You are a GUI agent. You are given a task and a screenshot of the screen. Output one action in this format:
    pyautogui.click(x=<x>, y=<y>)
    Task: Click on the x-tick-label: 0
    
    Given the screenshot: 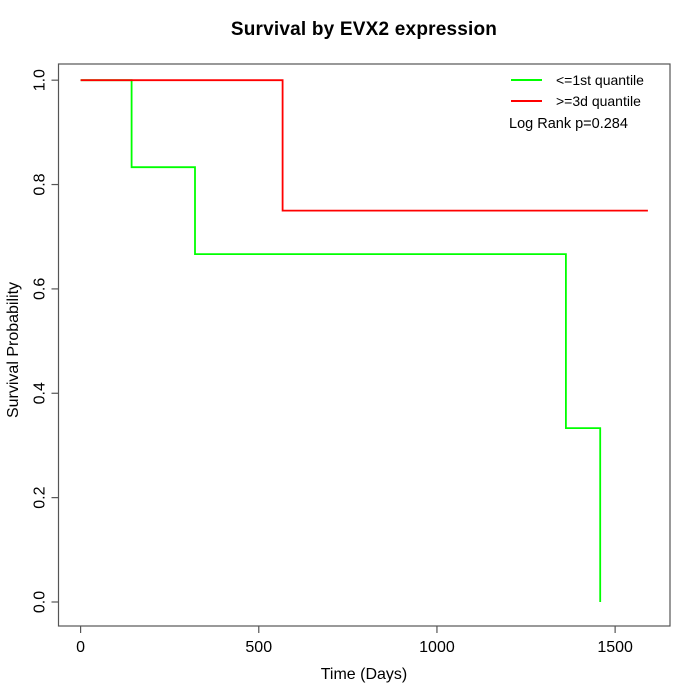 What is the action you would take?
    pyautogui.click(x=80, y=647)
    